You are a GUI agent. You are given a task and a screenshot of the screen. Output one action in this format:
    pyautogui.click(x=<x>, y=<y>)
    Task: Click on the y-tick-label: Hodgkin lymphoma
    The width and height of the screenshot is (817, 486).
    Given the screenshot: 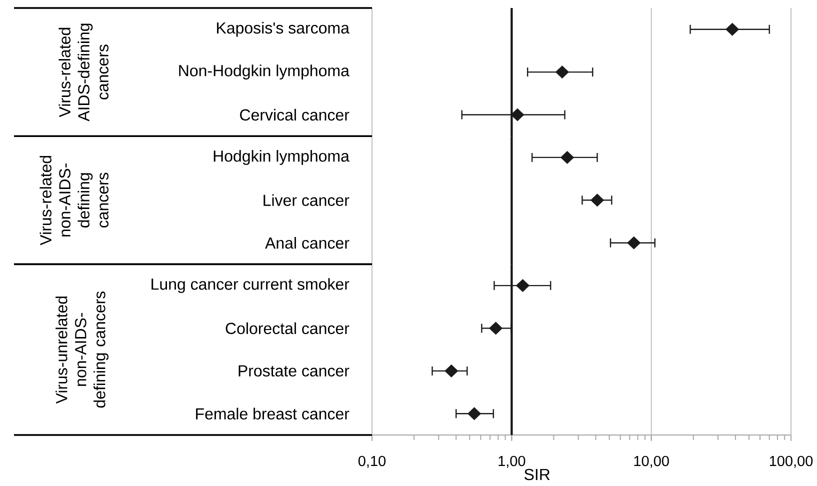 What is the action you would take?
    pyautogui.click(x=282, y=157)
    